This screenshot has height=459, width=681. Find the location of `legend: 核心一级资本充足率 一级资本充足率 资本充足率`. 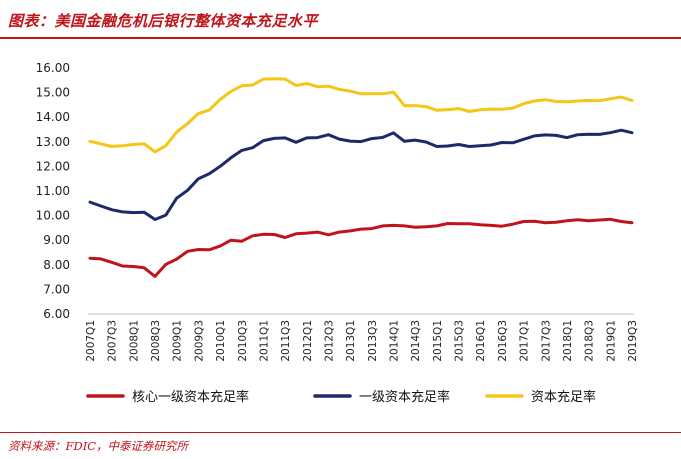

legend: 核心一级资本充足率 一级资本充足率 资本充足率 is located at coordinates (341, 397).